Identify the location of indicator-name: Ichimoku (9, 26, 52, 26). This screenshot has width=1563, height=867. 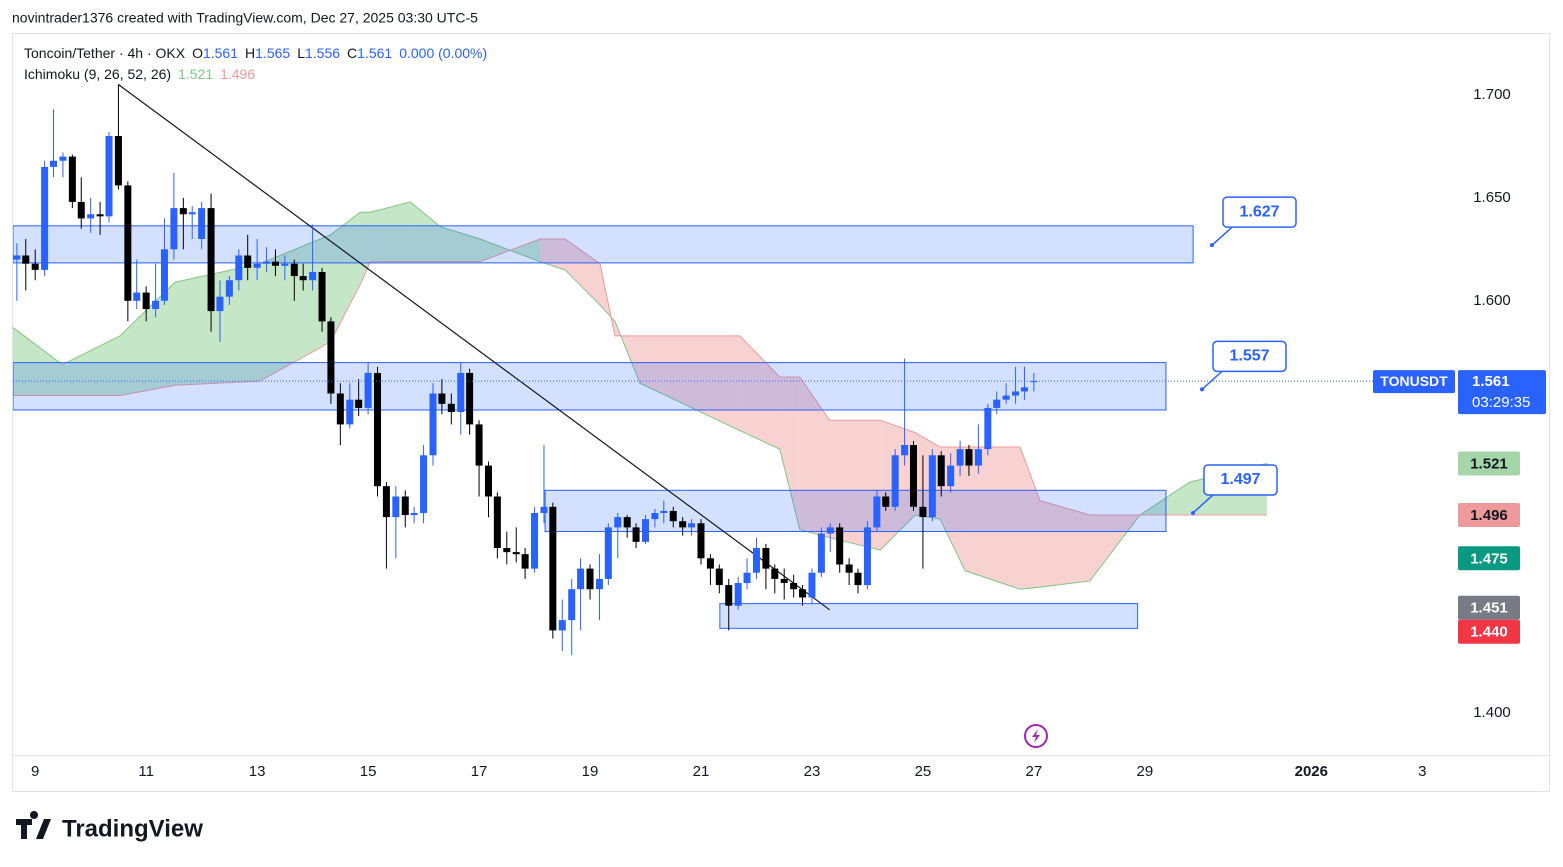
(97, 74).